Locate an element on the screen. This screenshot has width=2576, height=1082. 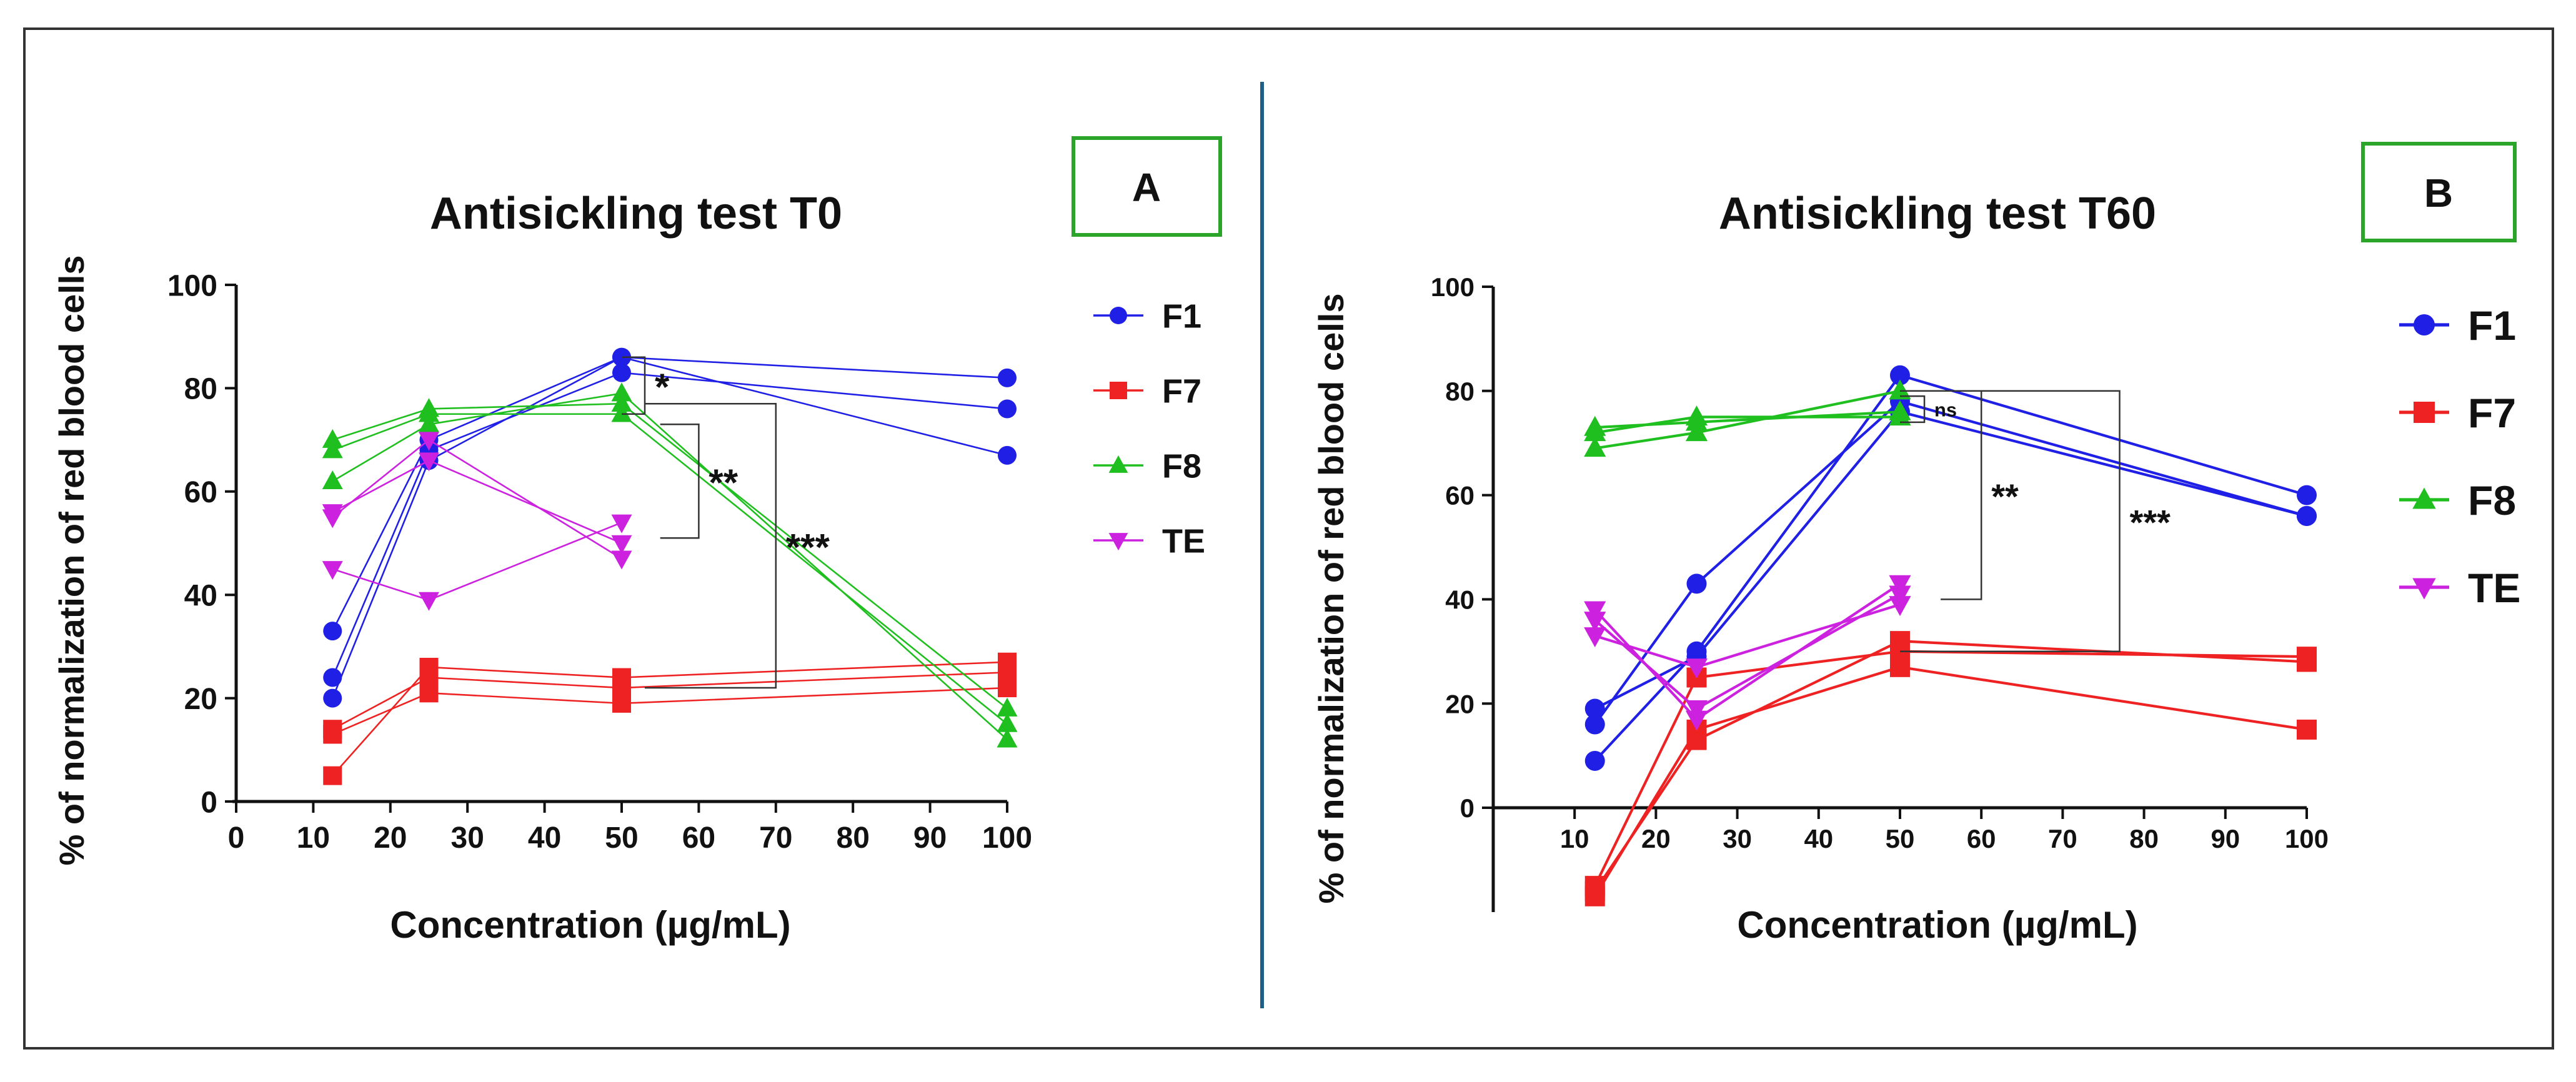
x-tick-label-a: 100 is located at coordinates (1007, 838).